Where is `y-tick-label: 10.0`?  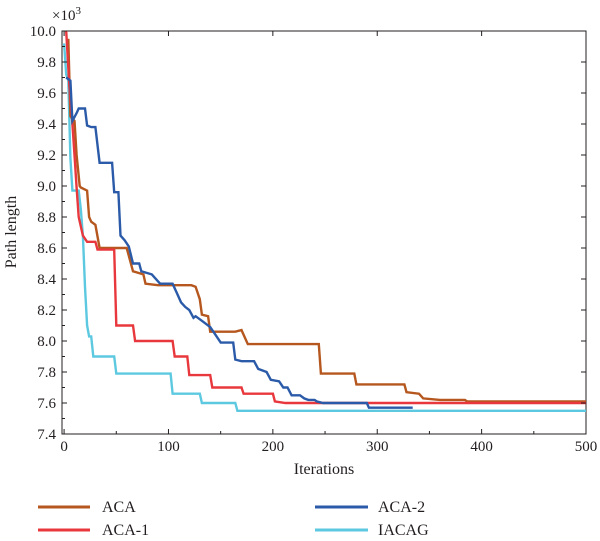 y-tick-label: 10.0 is located at coordinates (43, 32).